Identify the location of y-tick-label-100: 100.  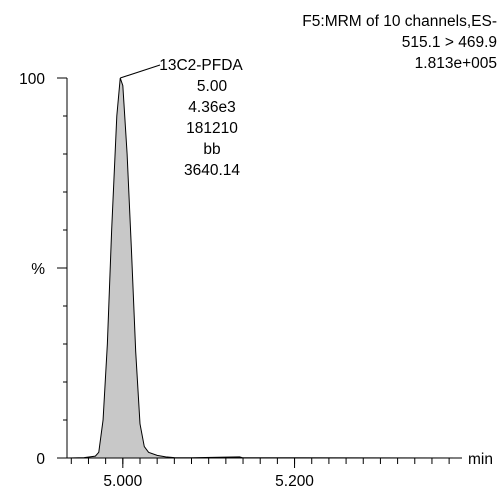
(32, 79).